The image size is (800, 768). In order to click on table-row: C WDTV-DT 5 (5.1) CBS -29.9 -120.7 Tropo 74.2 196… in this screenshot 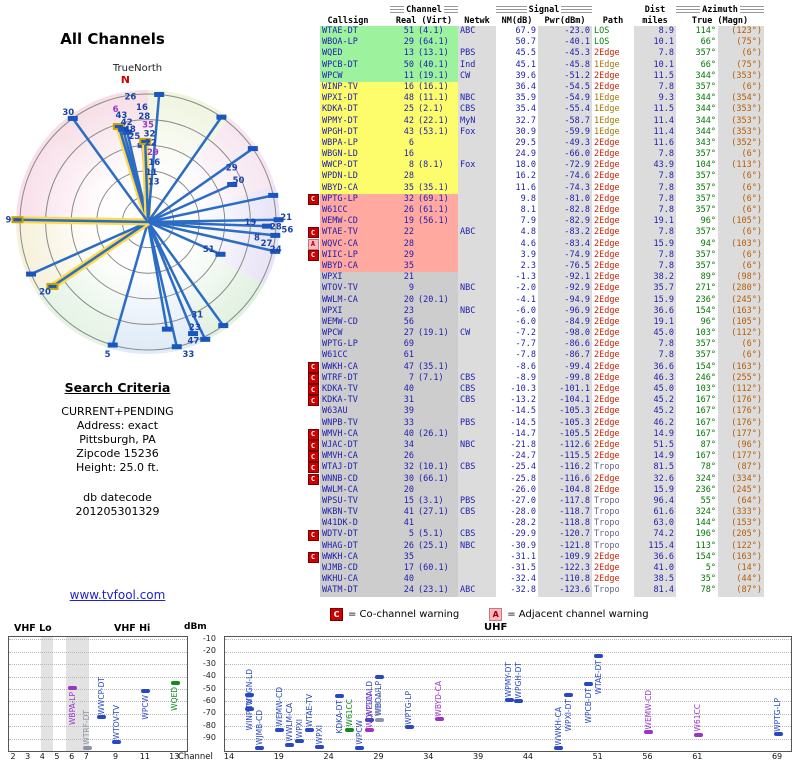, I will do `click(545, 535)`.